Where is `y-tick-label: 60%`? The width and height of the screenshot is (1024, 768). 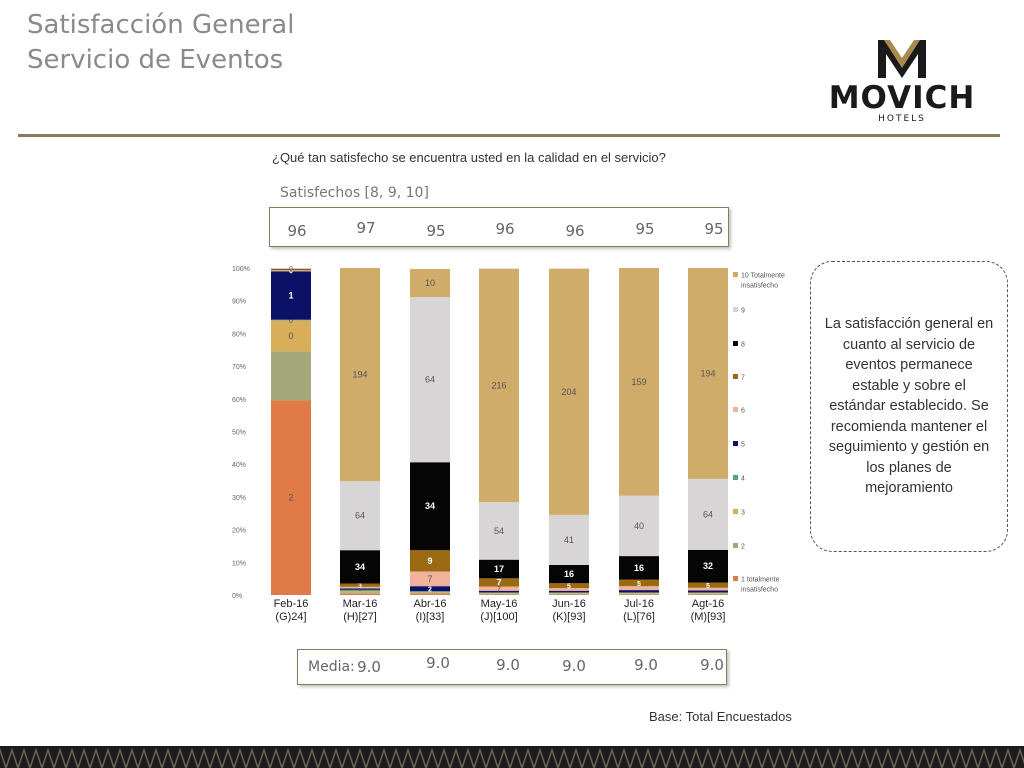
y-tick-label: 60% is located at coordinates (239, 400).